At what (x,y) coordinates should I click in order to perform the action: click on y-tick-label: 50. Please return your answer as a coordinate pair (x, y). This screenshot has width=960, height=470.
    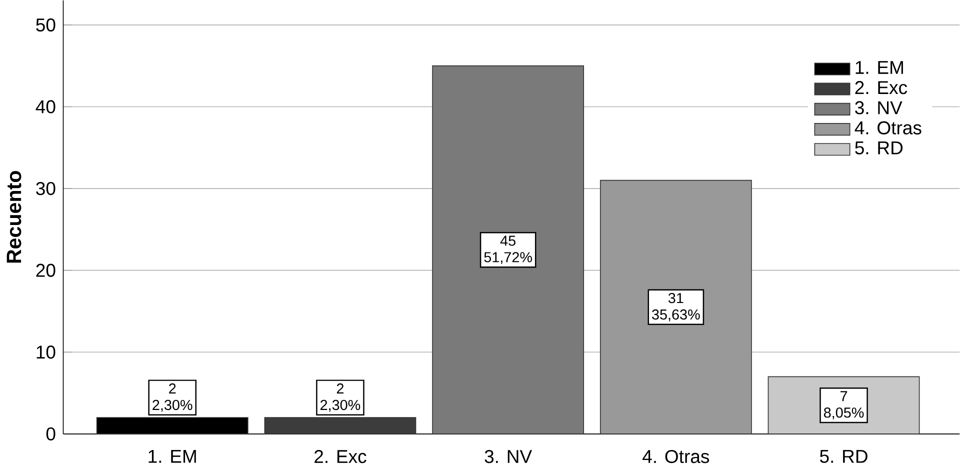
    Looking at the image, I should click on (46, 25).